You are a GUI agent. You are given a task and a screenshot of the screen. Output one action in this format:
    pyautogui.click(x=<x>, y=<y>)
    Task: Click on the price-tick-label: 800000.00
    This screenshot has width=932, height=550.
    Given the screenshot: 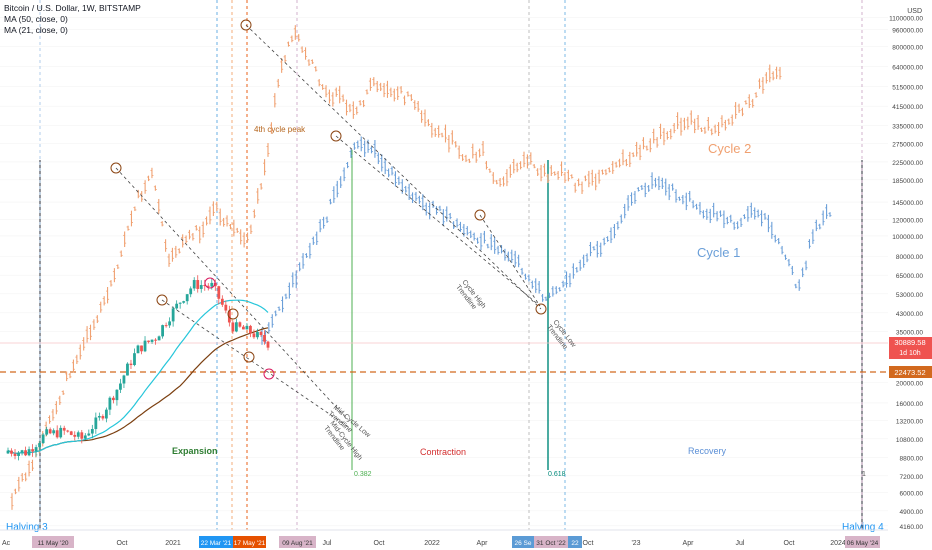 What is the action you would take?
    pyautogui.click(x=907, y=47)
    